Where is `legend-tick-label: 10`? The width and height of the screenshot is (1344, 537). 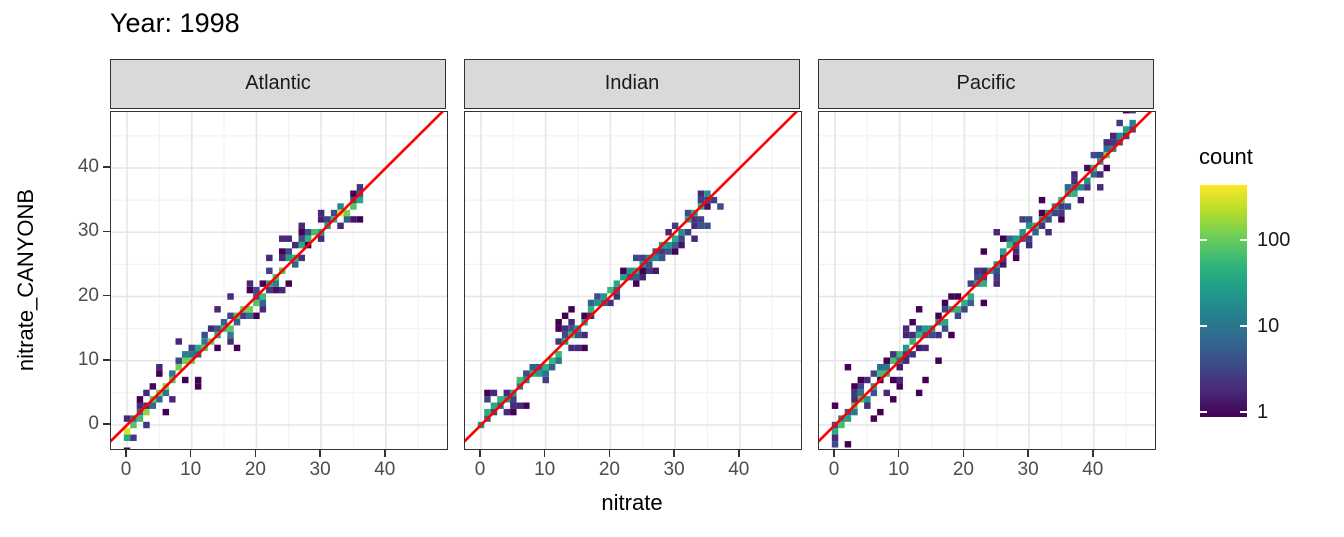
legend-tick-label: 10 is located at coordinates (1268, 325).